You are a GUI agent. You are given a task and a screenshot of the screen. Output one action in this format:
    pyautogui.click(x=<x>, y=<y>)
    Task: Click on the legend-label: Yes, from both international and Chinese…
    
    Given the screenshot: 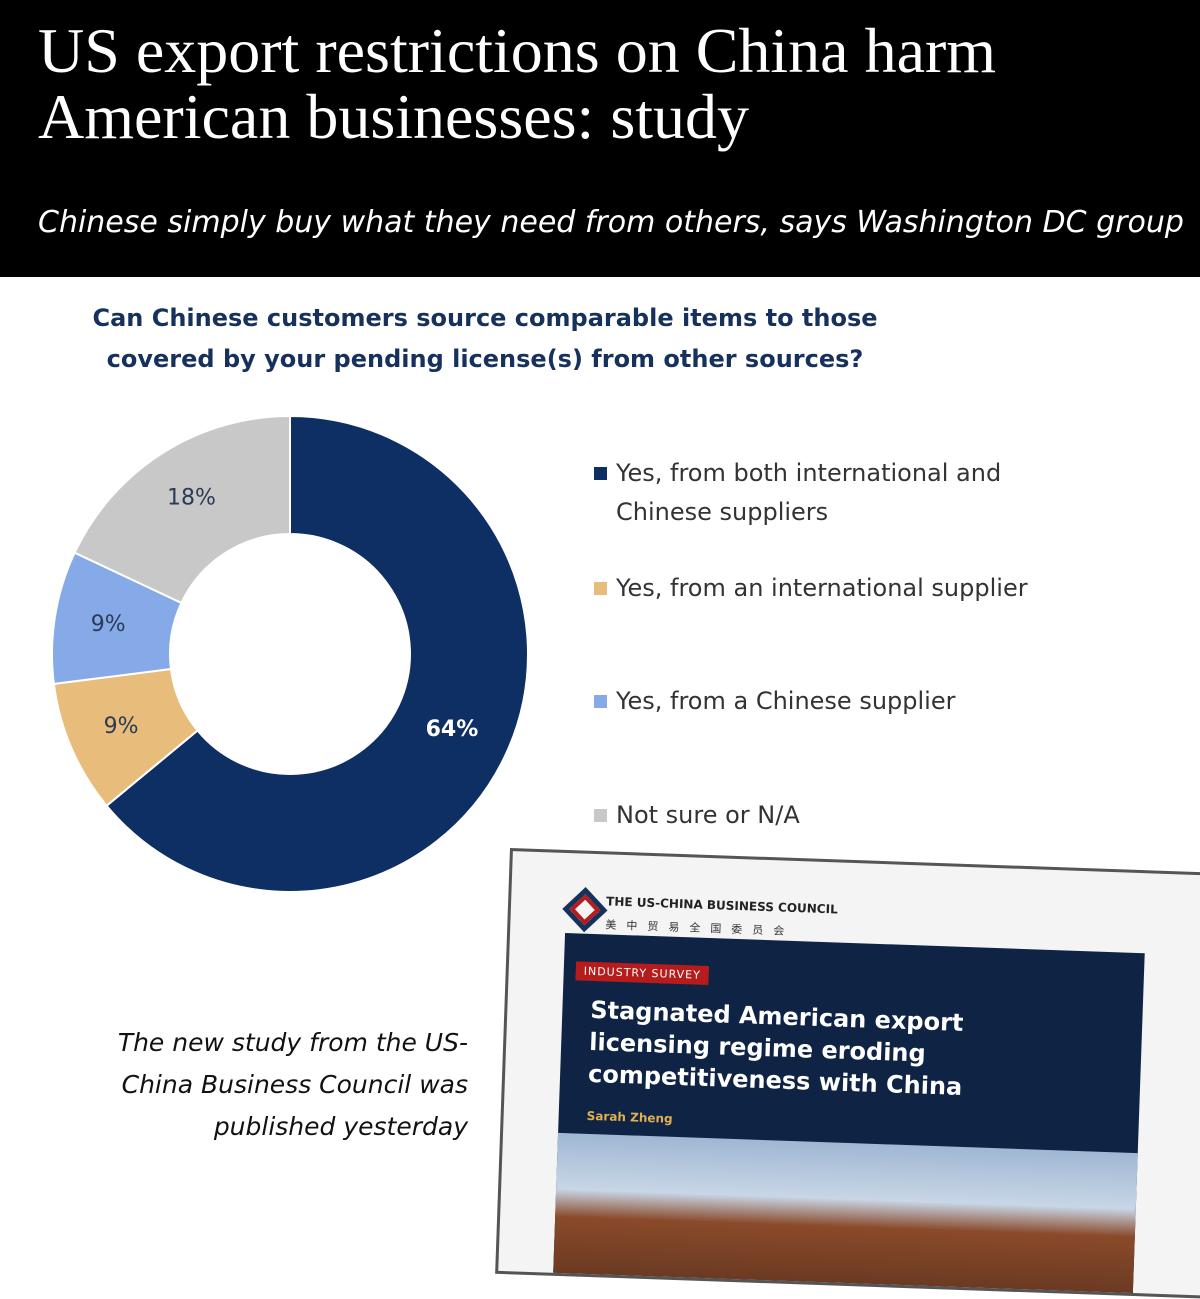 What is the action you would take?
    pyautogui.click(x=809, y=492)
    